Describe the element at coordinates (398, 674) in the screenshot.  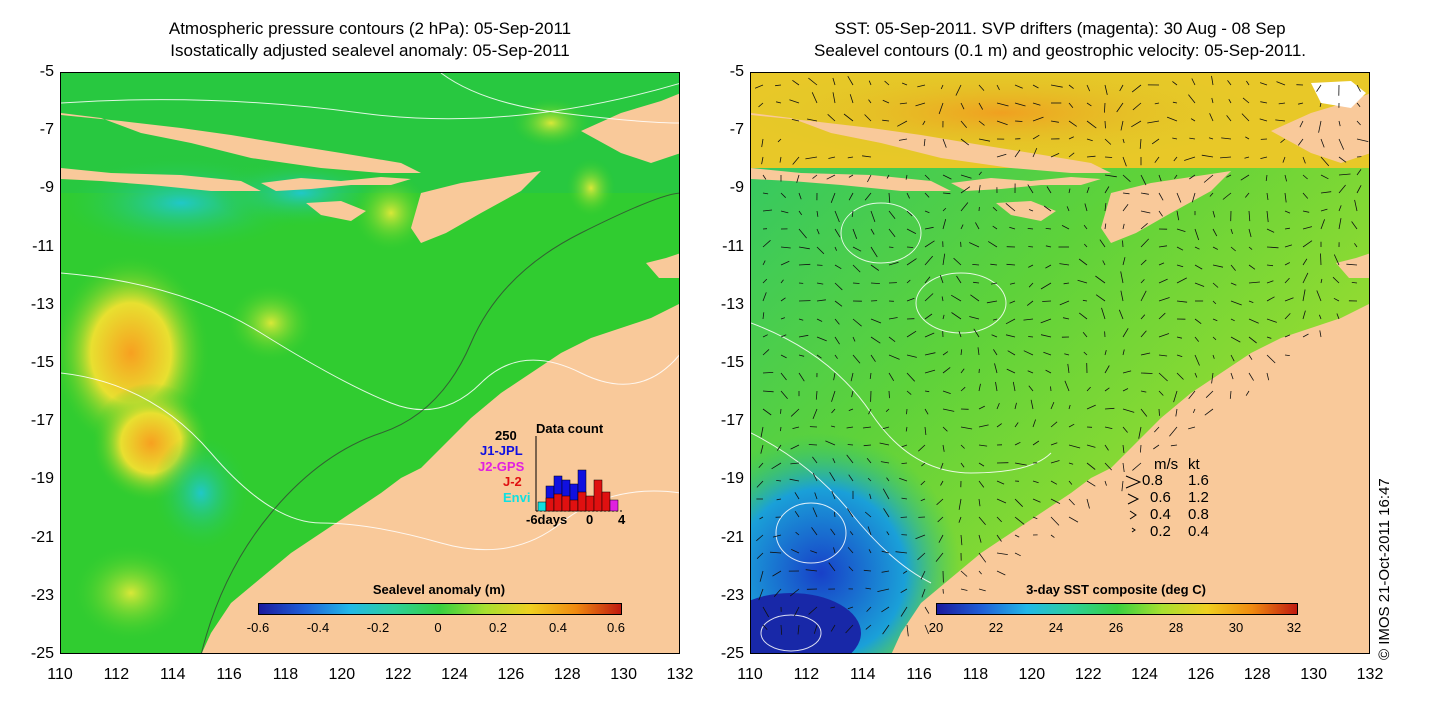
I see `x-tick-label: 122` at that location.